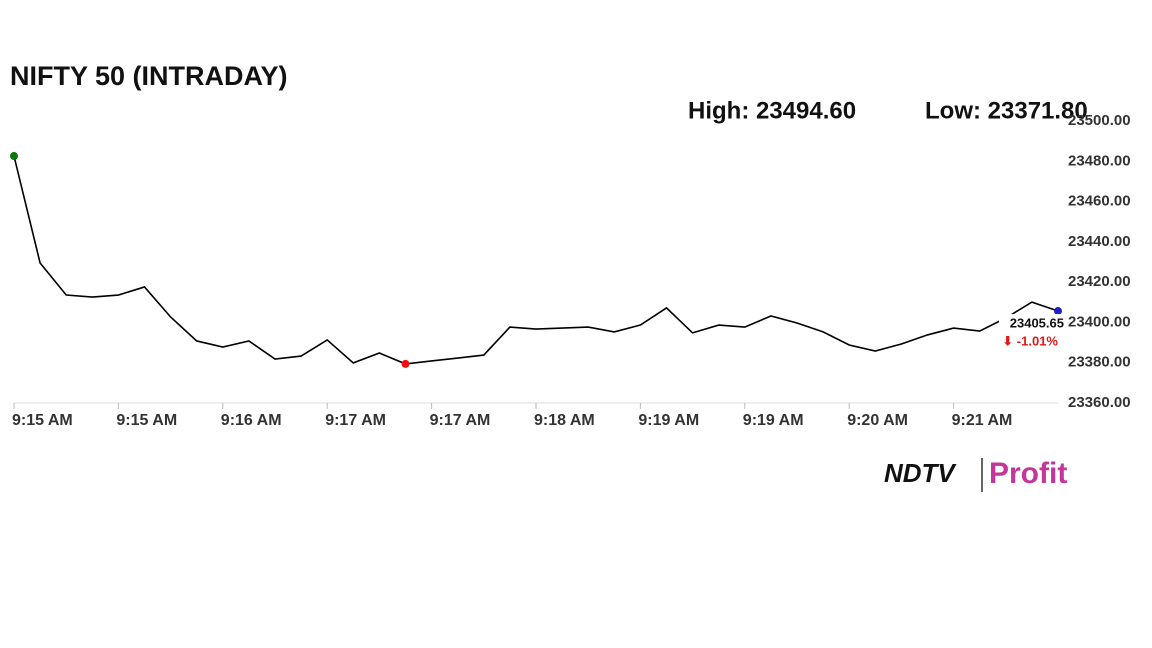  I want to click on logo-ndtv: NDTV, so click(920, 473).